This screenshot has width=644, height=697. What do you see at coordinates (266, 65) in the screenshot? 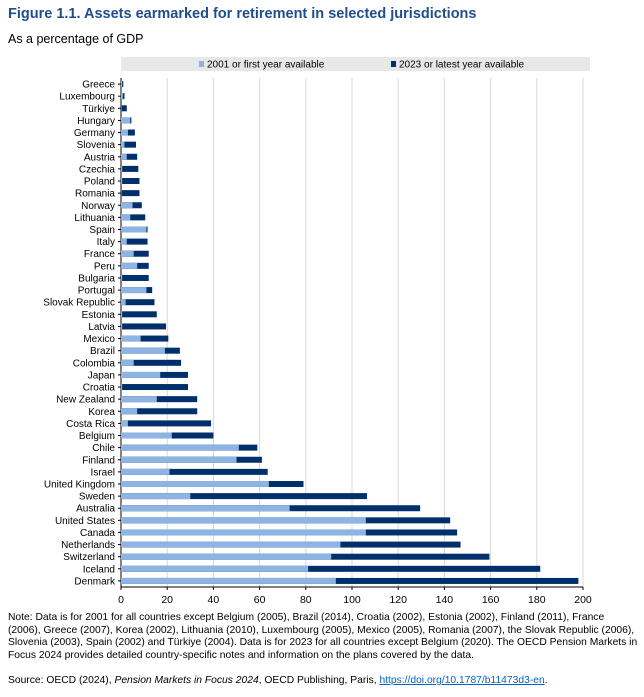
I see `legend-2001-label: 2001 or first year available` at bounding box center [266, 65].